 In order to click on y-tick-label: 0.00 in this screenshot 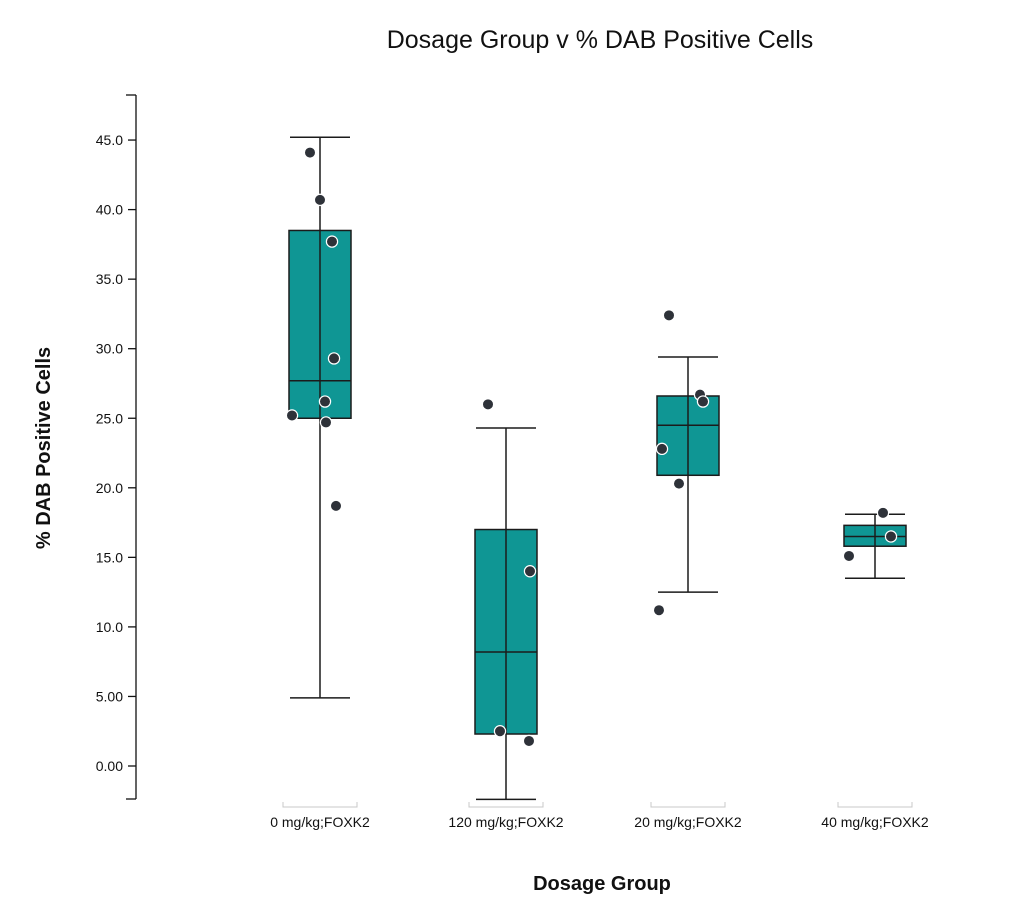, I will do `click(109, 766)`.